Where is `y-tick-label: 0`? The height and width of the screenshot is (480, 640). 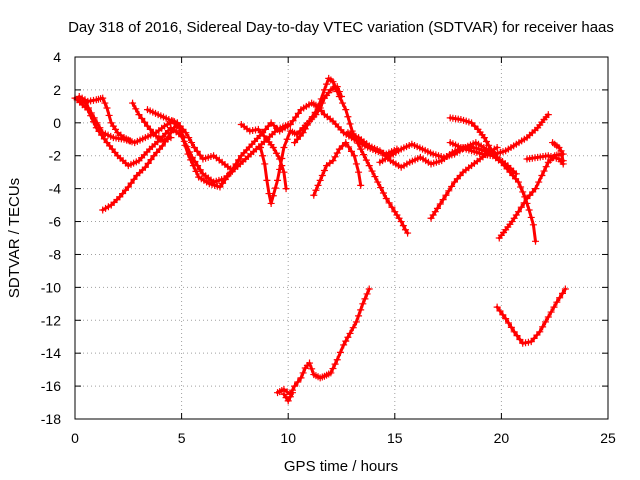 y-tick-label: 0 is located at coordinates (57, 123).